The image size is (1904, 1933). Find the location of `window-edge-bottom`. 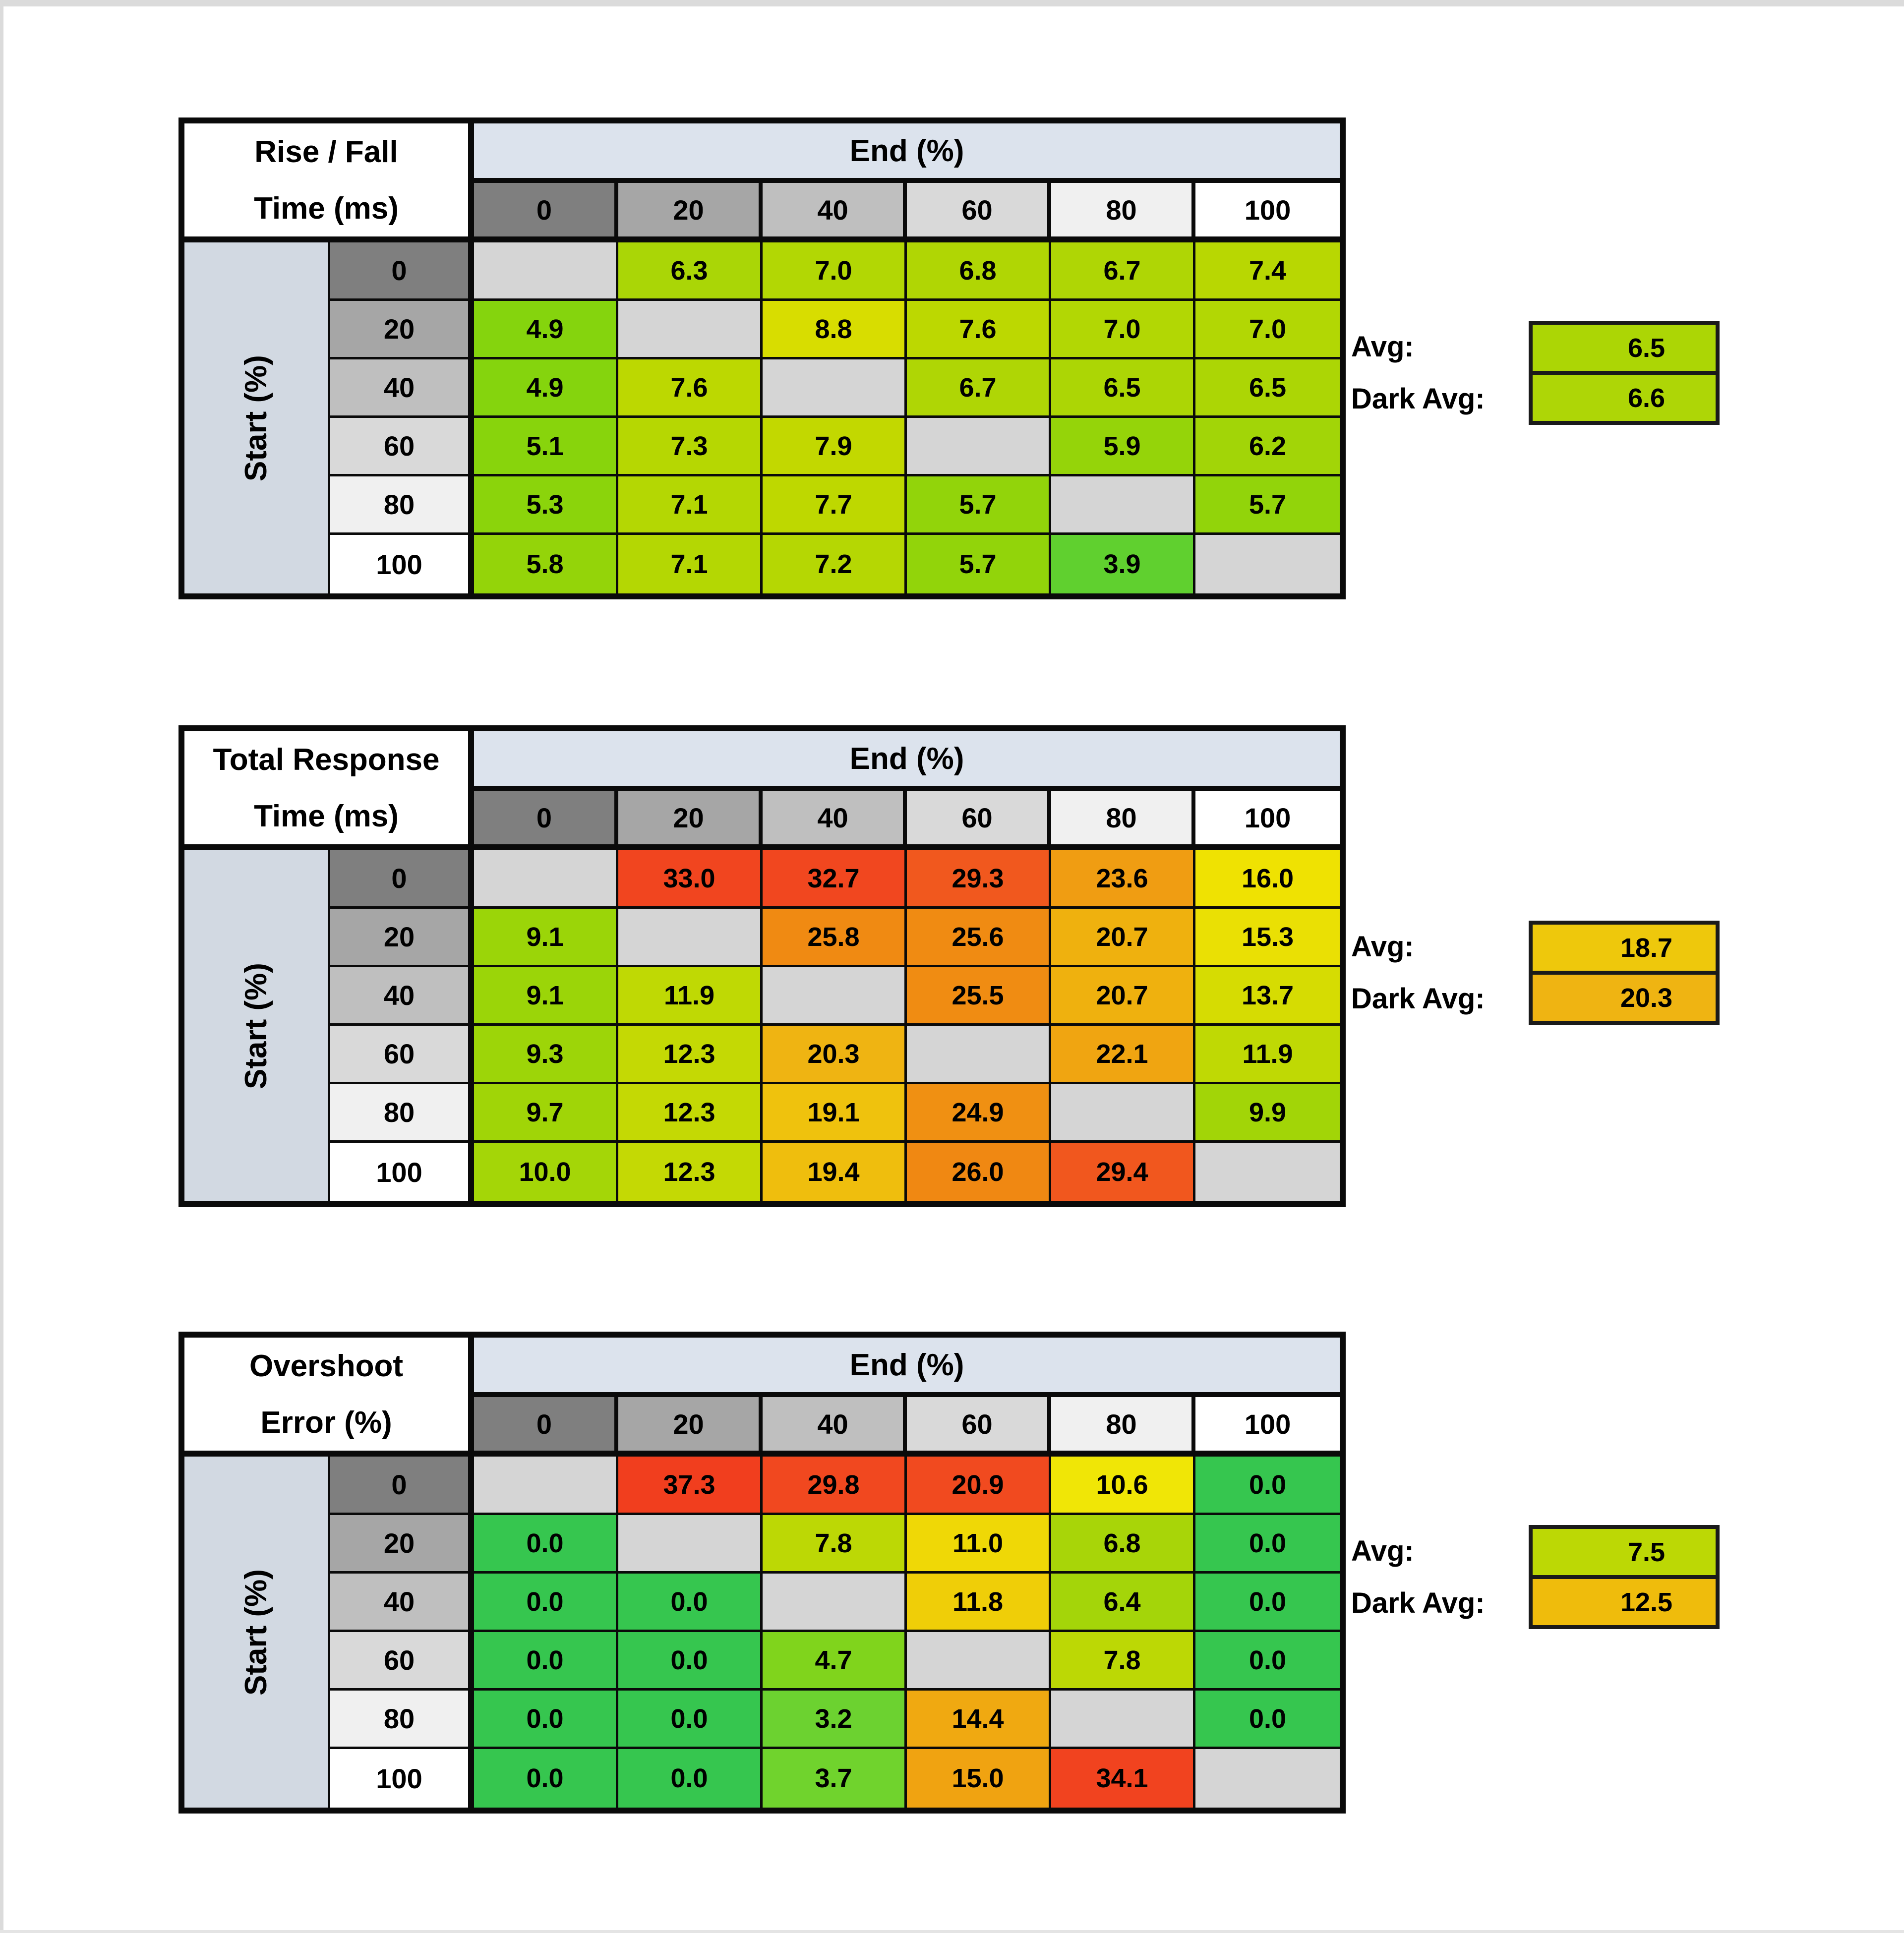

window-edge-bottom is located at coordinates (952, 1931).